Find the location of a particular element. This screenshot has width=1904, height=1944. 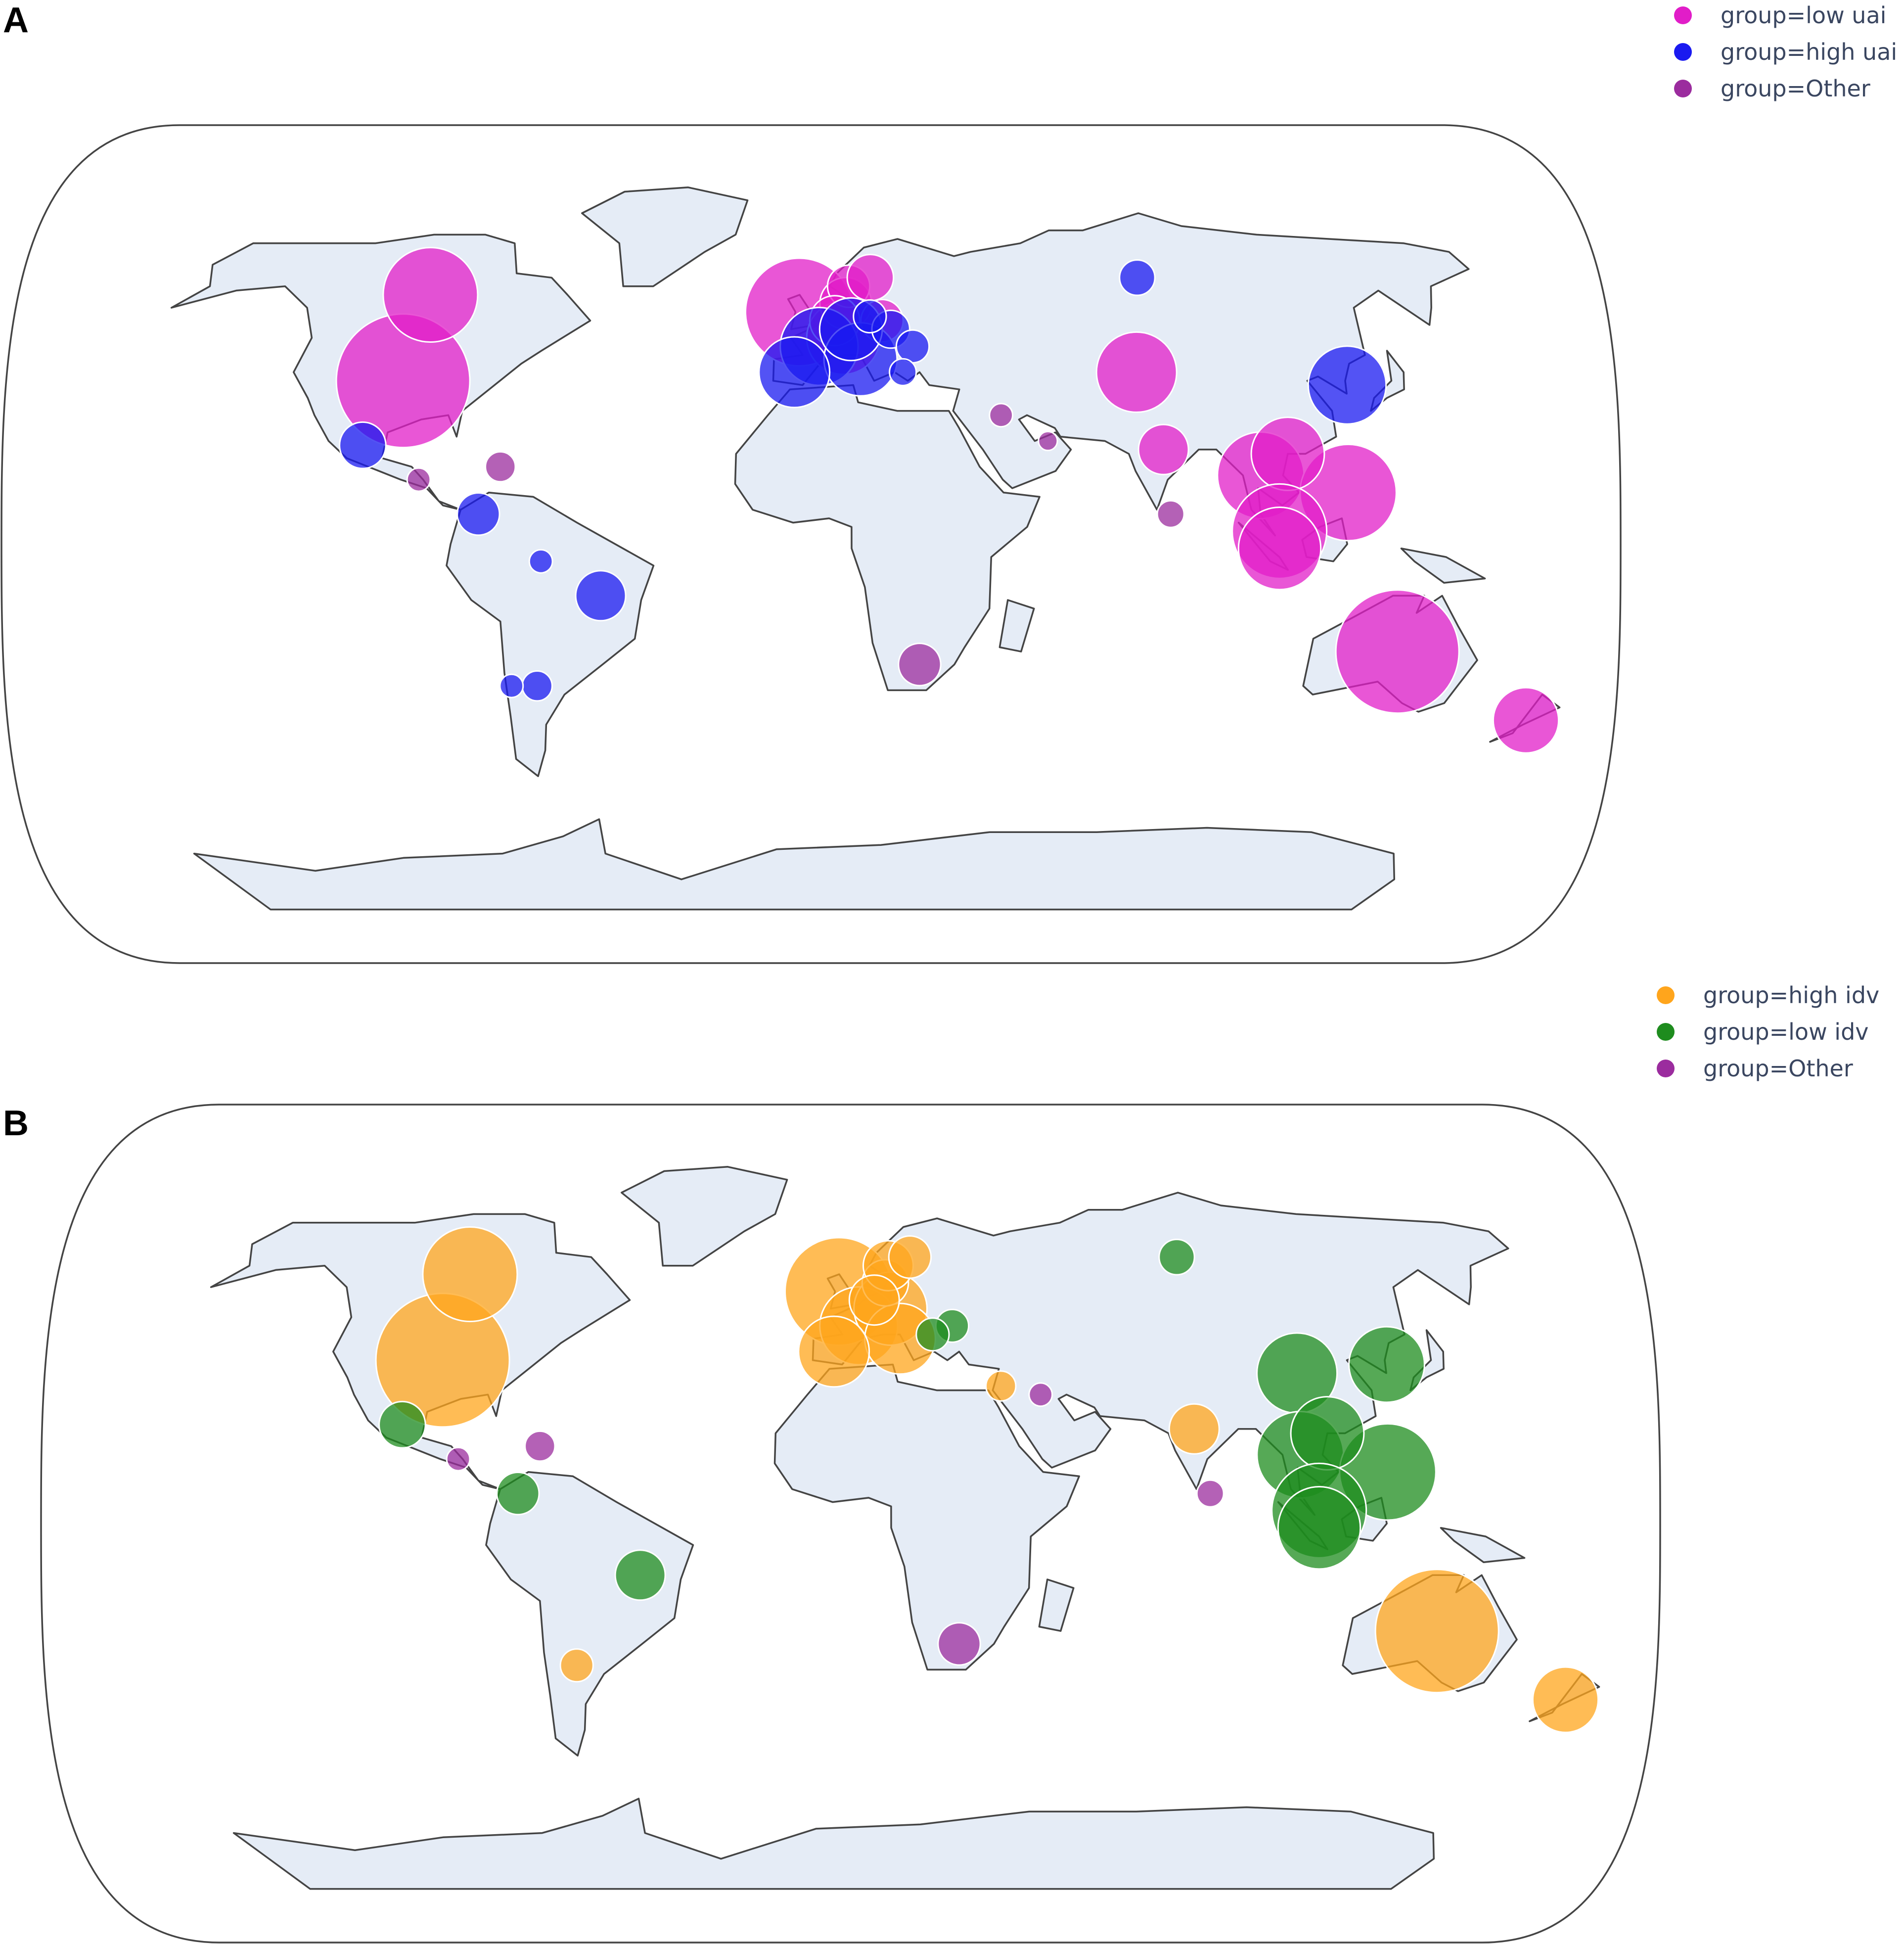

panel-label-a: A is located at coordinates (16, 20).